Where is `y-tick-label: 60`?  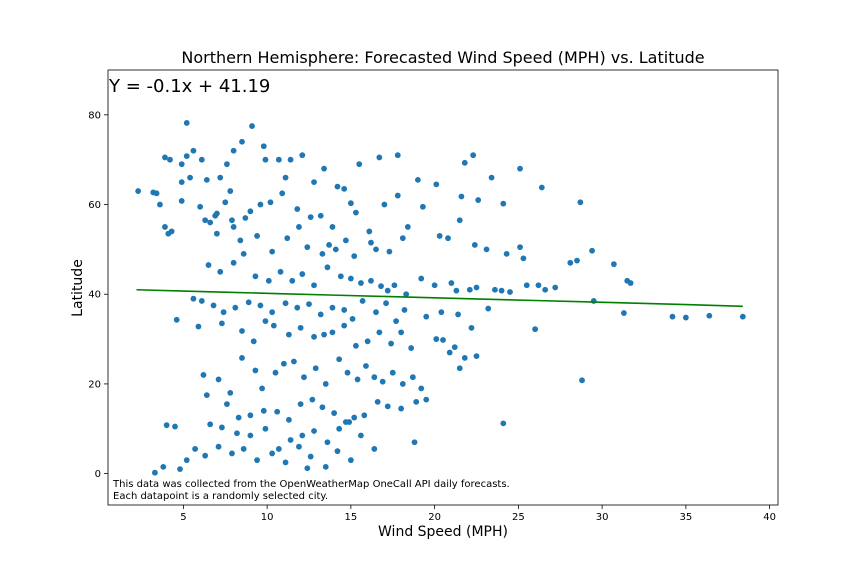
y-tick-label: 60 is located at coordinates (94, 205).